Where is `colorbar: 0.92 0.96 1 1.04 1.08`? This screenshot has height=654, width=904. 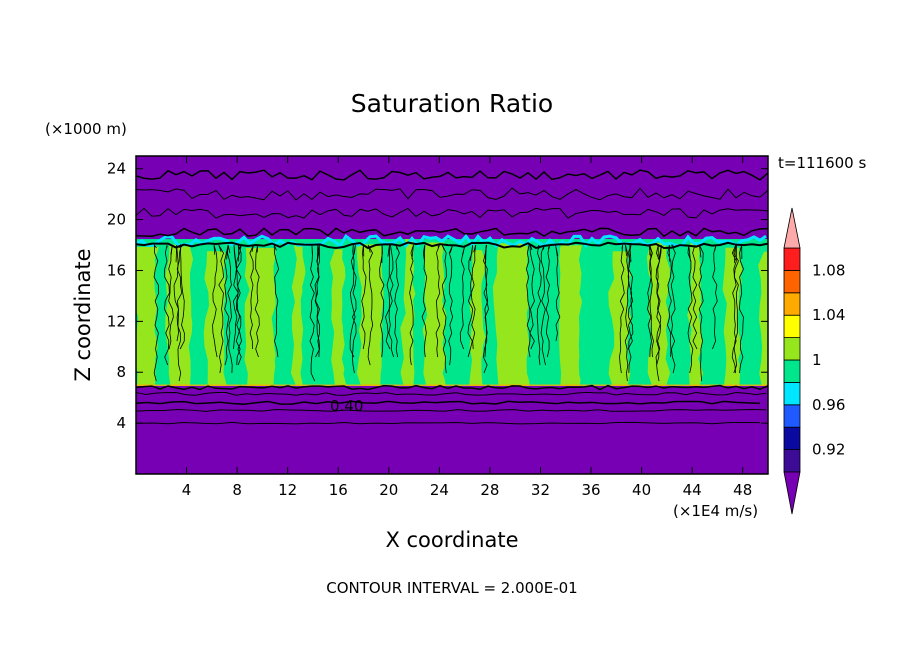 colorbar: 0.92 0.96 1 1.04 1.08 is located at coordinates (814, 361).